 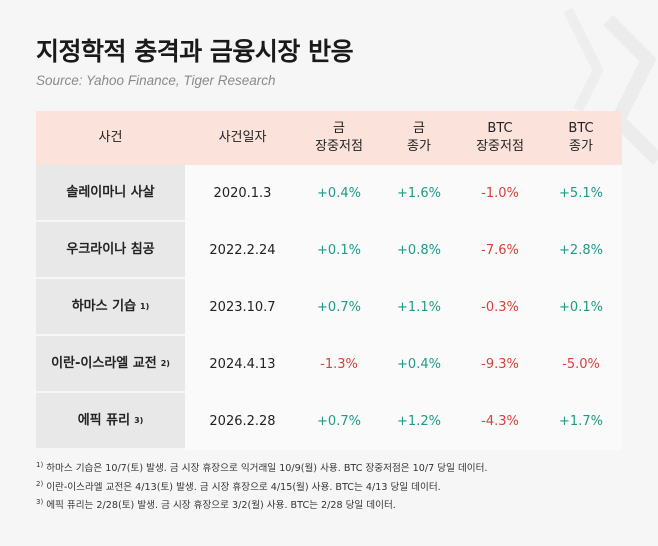 I want to click on event-cell: 하마스 기습 1), so click(x=110, y=307).